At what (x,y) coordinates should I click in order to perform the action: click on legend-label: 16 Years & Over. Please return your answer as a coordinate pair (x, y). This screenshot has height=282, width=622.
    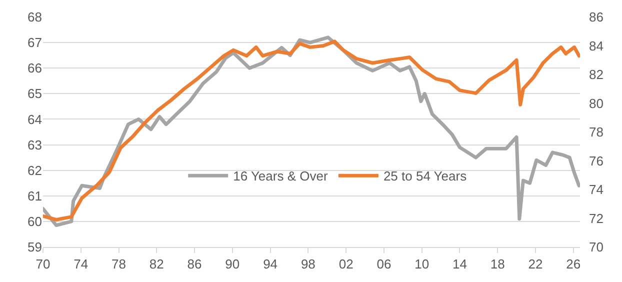
    Looking at the image, I should click on (280, 176).